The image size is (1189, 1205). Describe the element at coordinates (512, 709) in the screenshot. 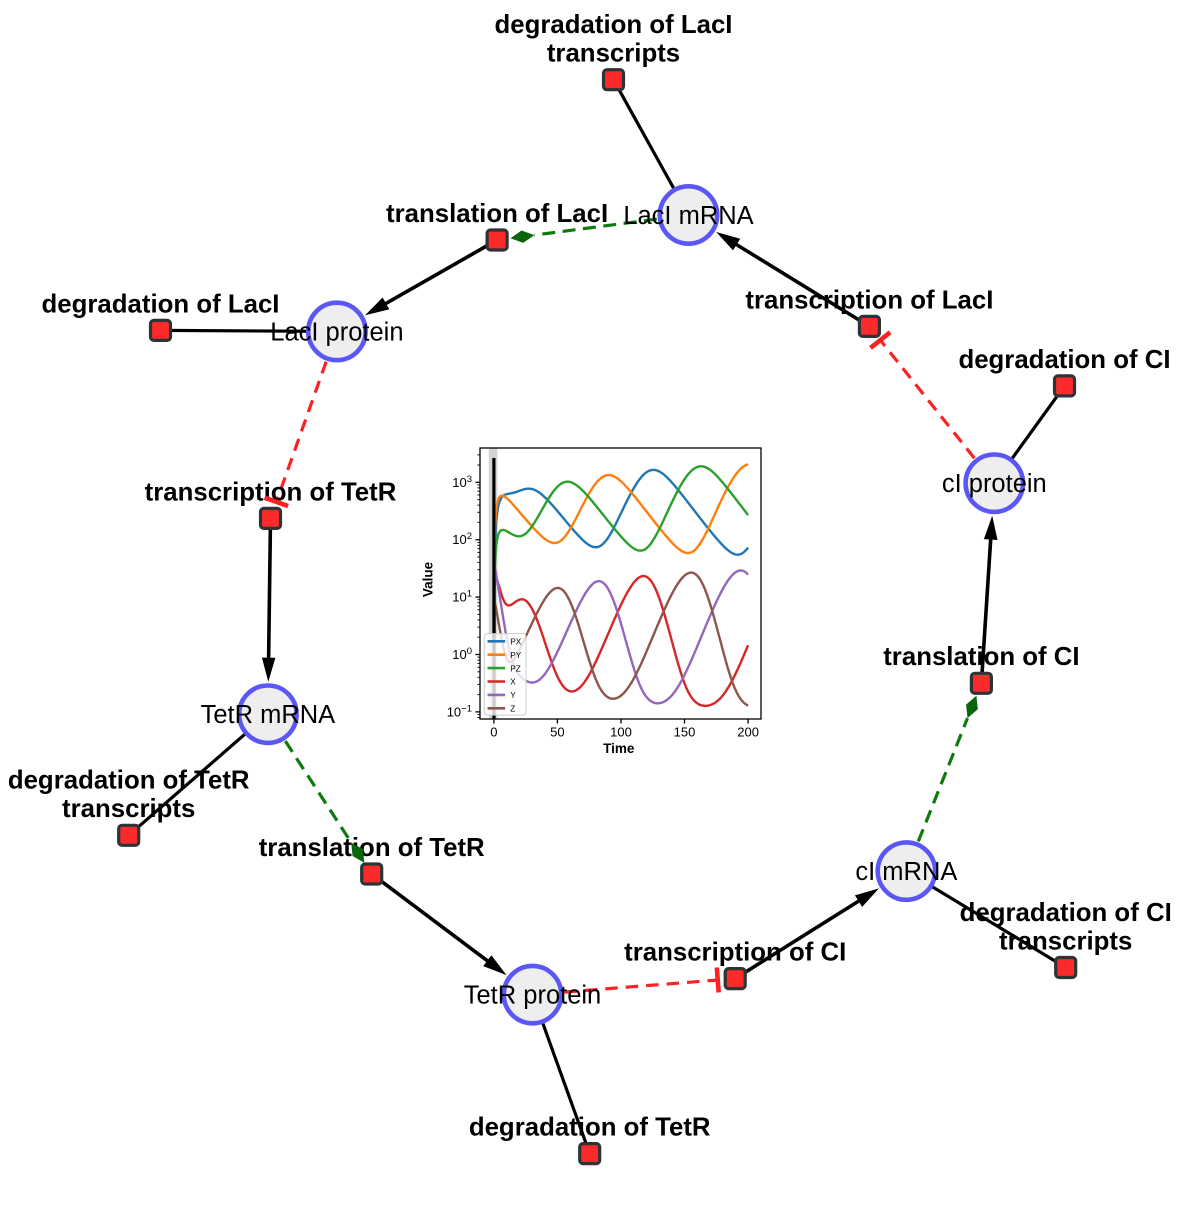

I see `svg-text: Z` at that location.